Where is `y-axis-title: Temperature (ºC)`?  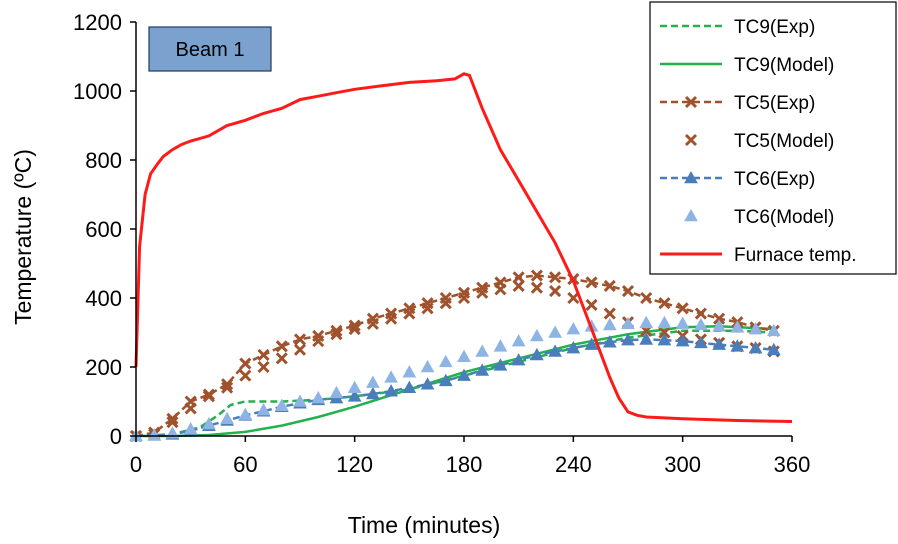
y-axis-title: Temperature (ºC) is located at coordinates (23, 237).